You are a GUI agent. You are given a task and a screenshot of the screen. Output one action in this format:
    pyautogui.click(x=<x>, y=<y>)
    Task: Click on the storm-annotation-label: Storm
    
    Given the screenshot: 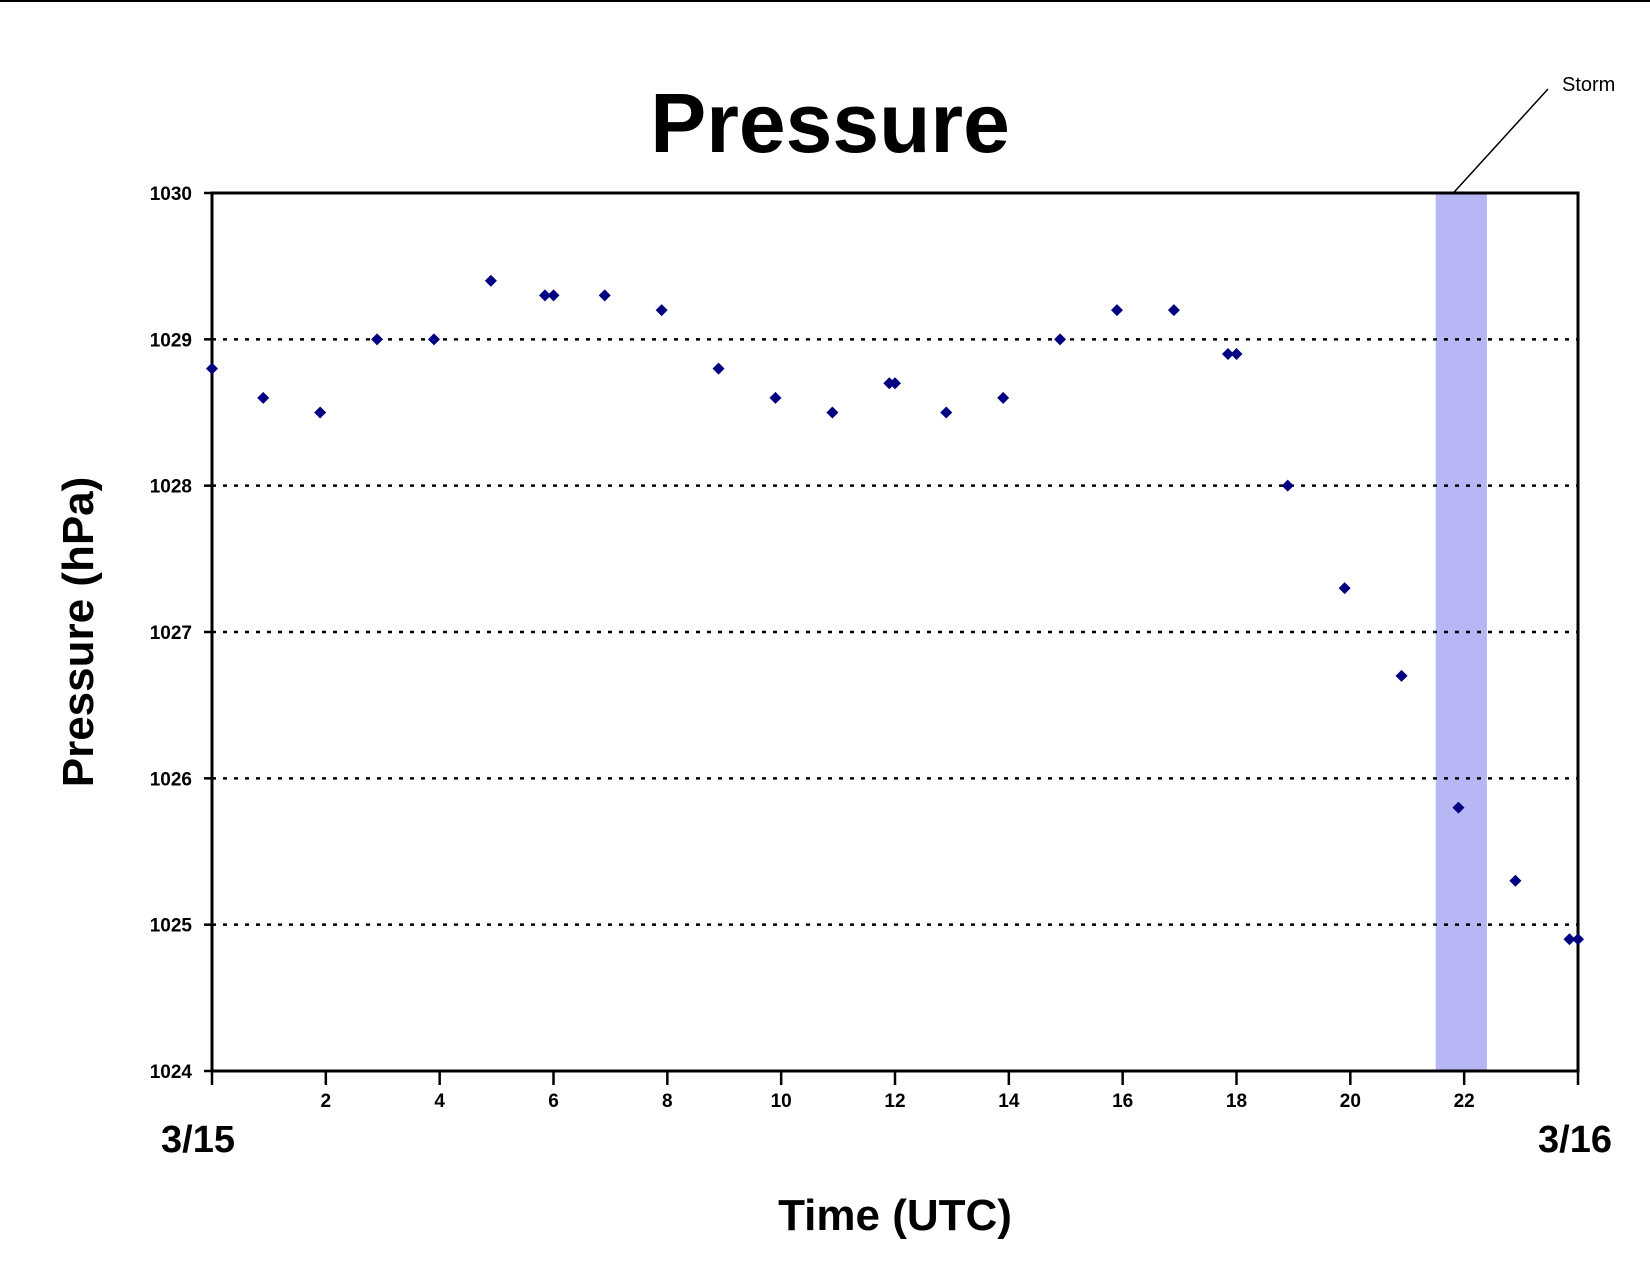 What is the action you would take?
    pyautogui.click(x=1588, y=85)
    